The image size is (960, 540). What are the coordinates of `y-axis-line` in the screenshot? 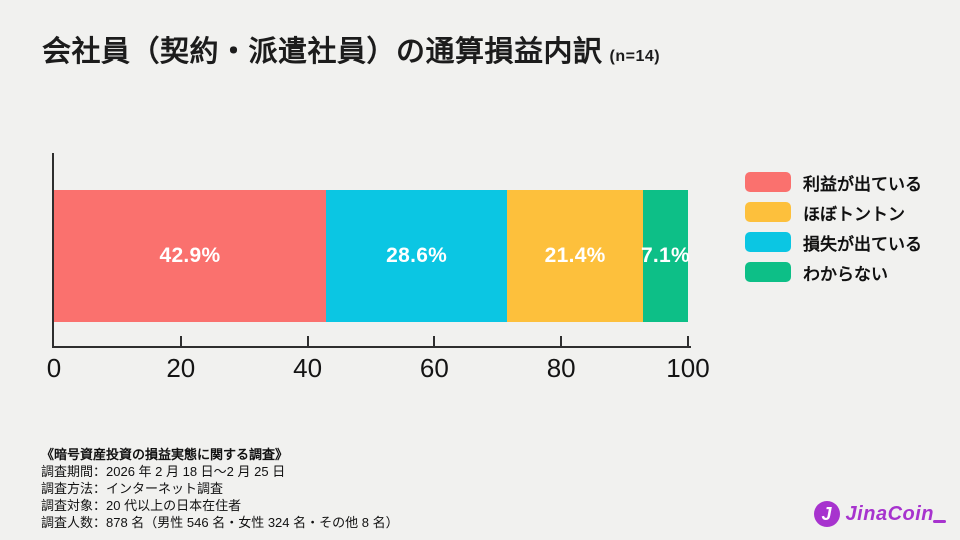 It's located at (53, 250).